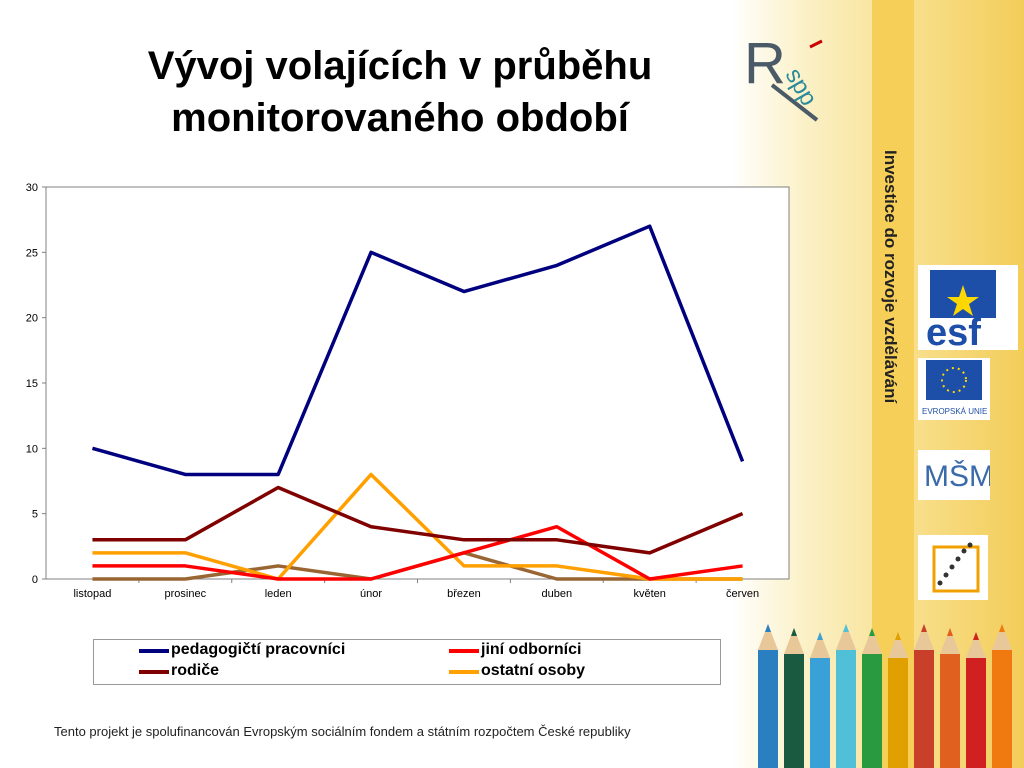 This screenshot has width=1024, height=768. What do you see at coordinates (956, 567) in the screenshot?
I see `op-logo-graphic` at bounding box center [956, 567].